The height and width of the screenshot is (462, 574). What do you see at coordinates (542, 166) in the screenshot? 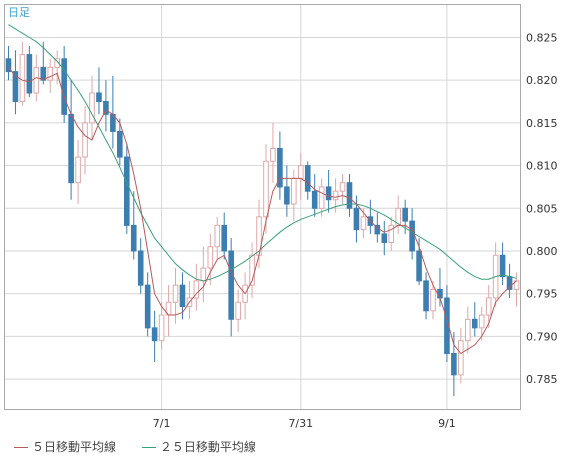
I see `y-tick-label: 0.810` at bounding box center [542, 166].